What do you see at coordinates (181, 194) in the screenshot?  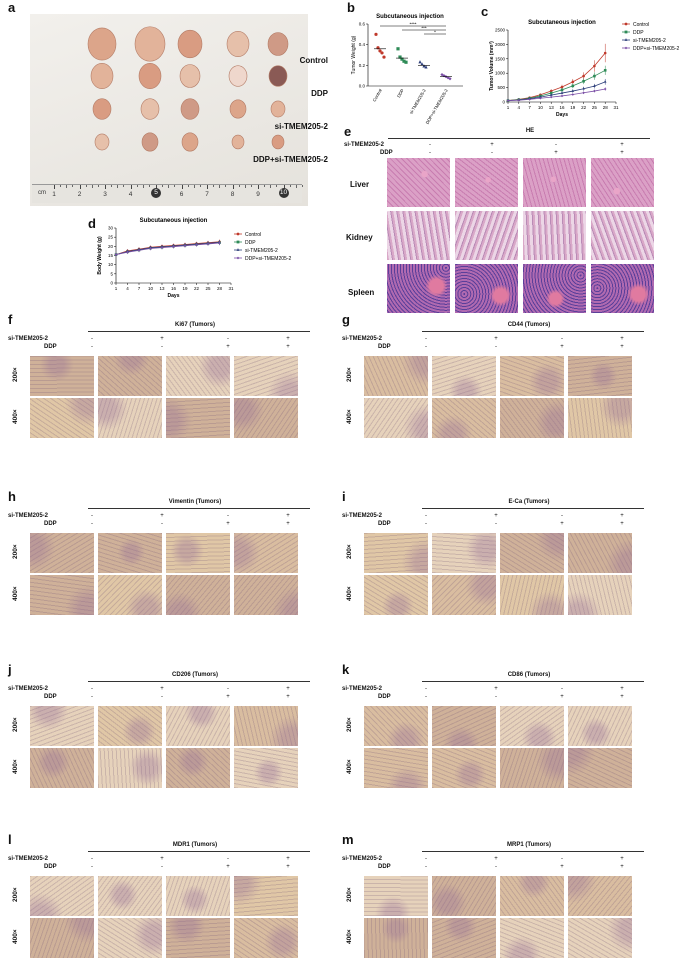 I see `ruler-tick-label: 6` at bounding box center [181, 194].